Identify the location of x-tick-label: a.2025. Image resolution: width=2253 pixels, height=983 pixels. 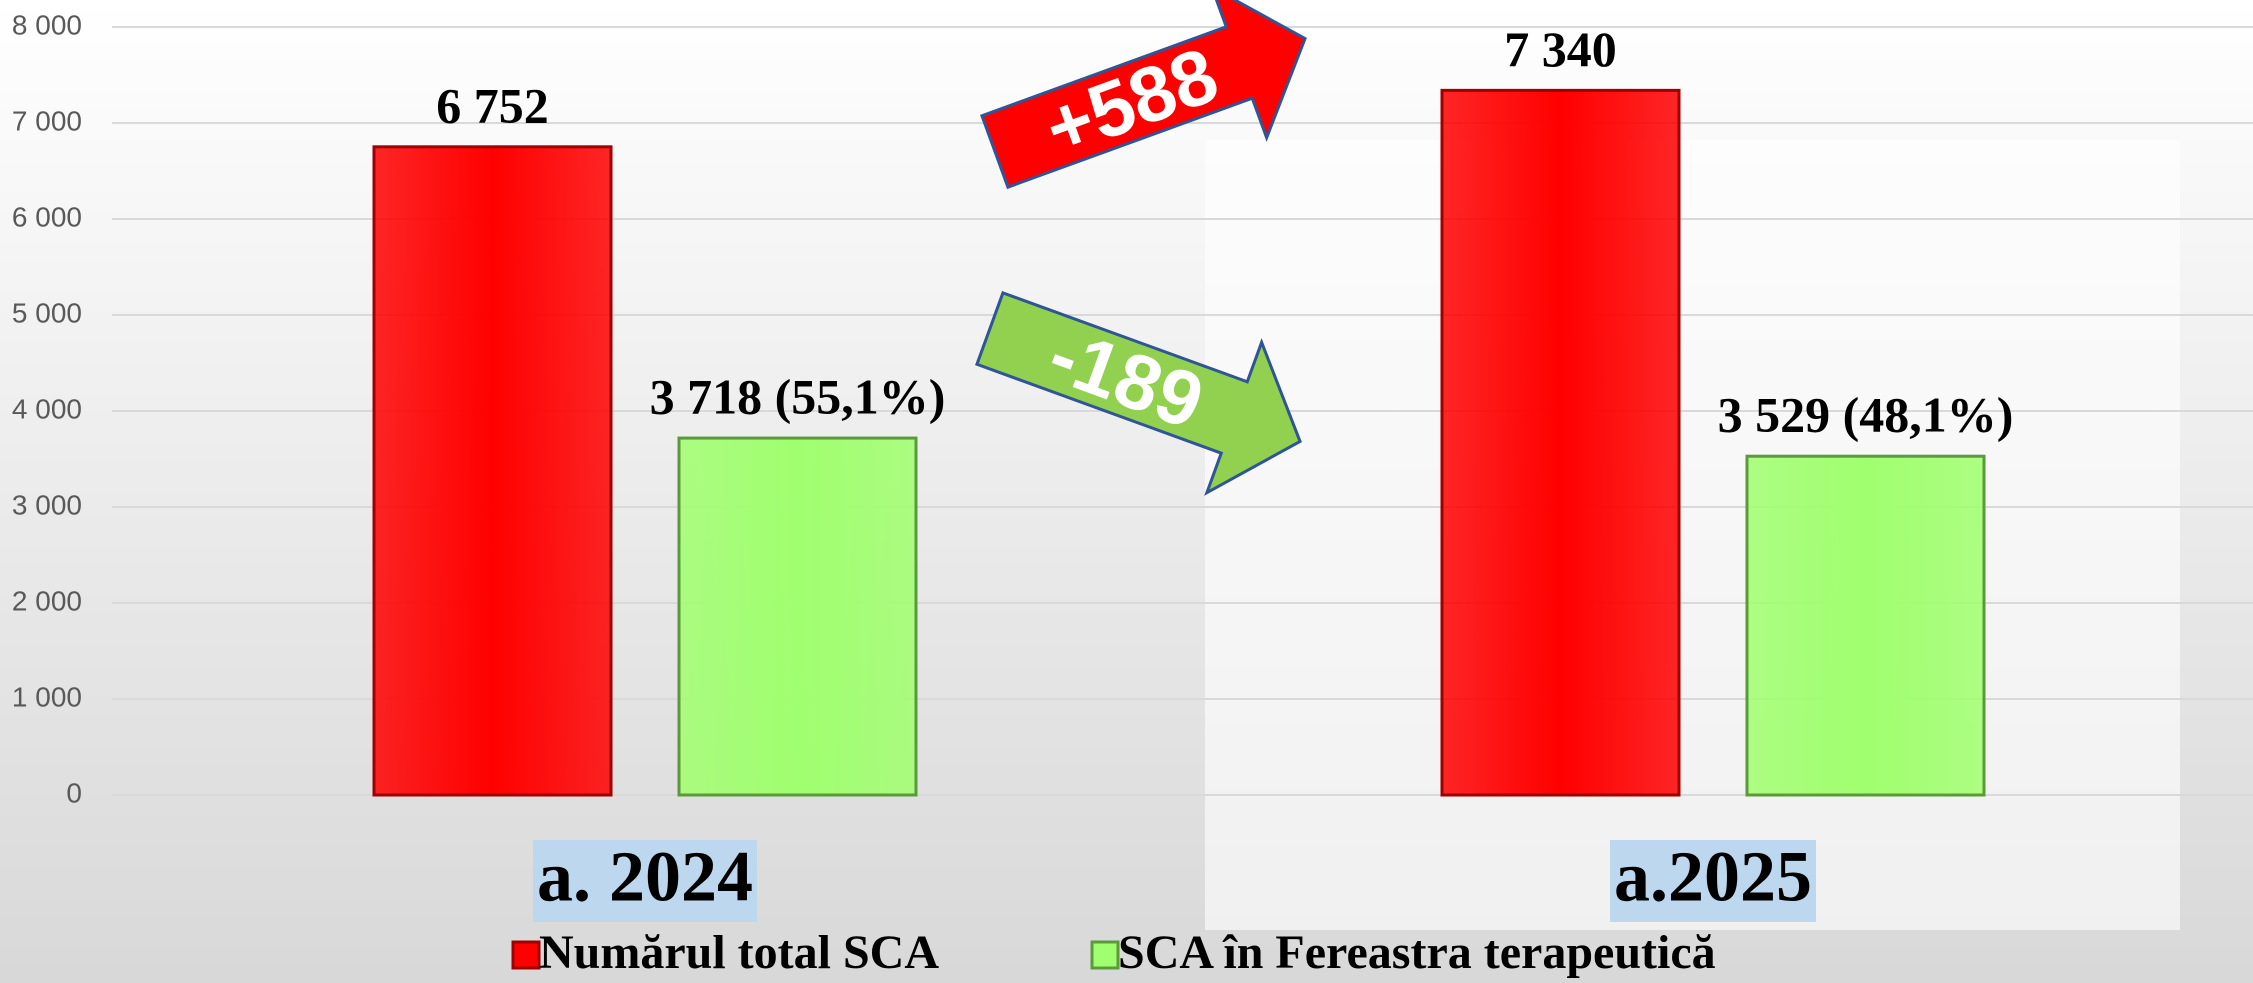
(1713, 877).